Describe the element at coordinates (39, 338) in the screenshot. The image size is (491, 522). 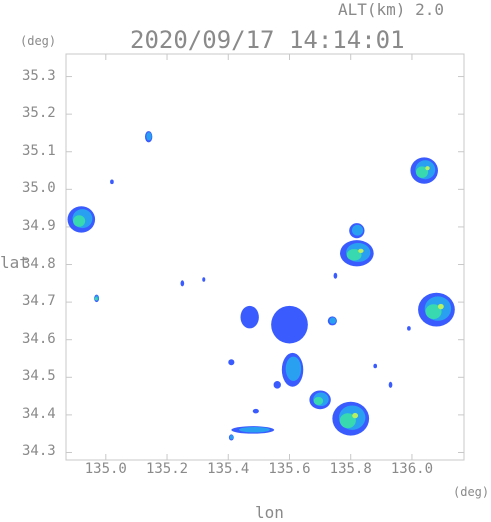
I see `y-tick-label: 34.6` at that location.